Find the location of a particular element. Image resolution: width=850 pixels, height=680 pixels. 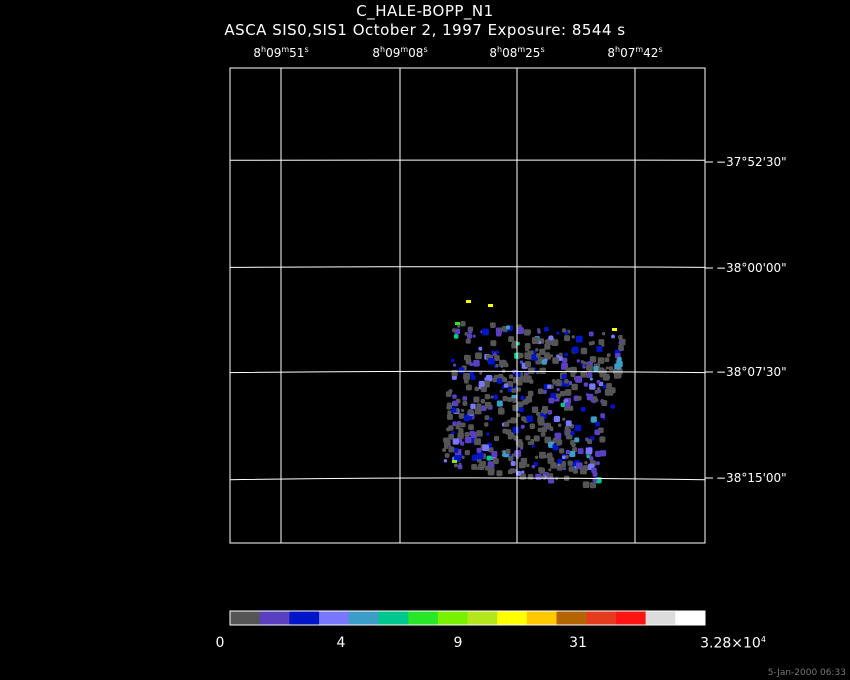

colorbar-tick-label: 31 is located at coordinates (578, 643).